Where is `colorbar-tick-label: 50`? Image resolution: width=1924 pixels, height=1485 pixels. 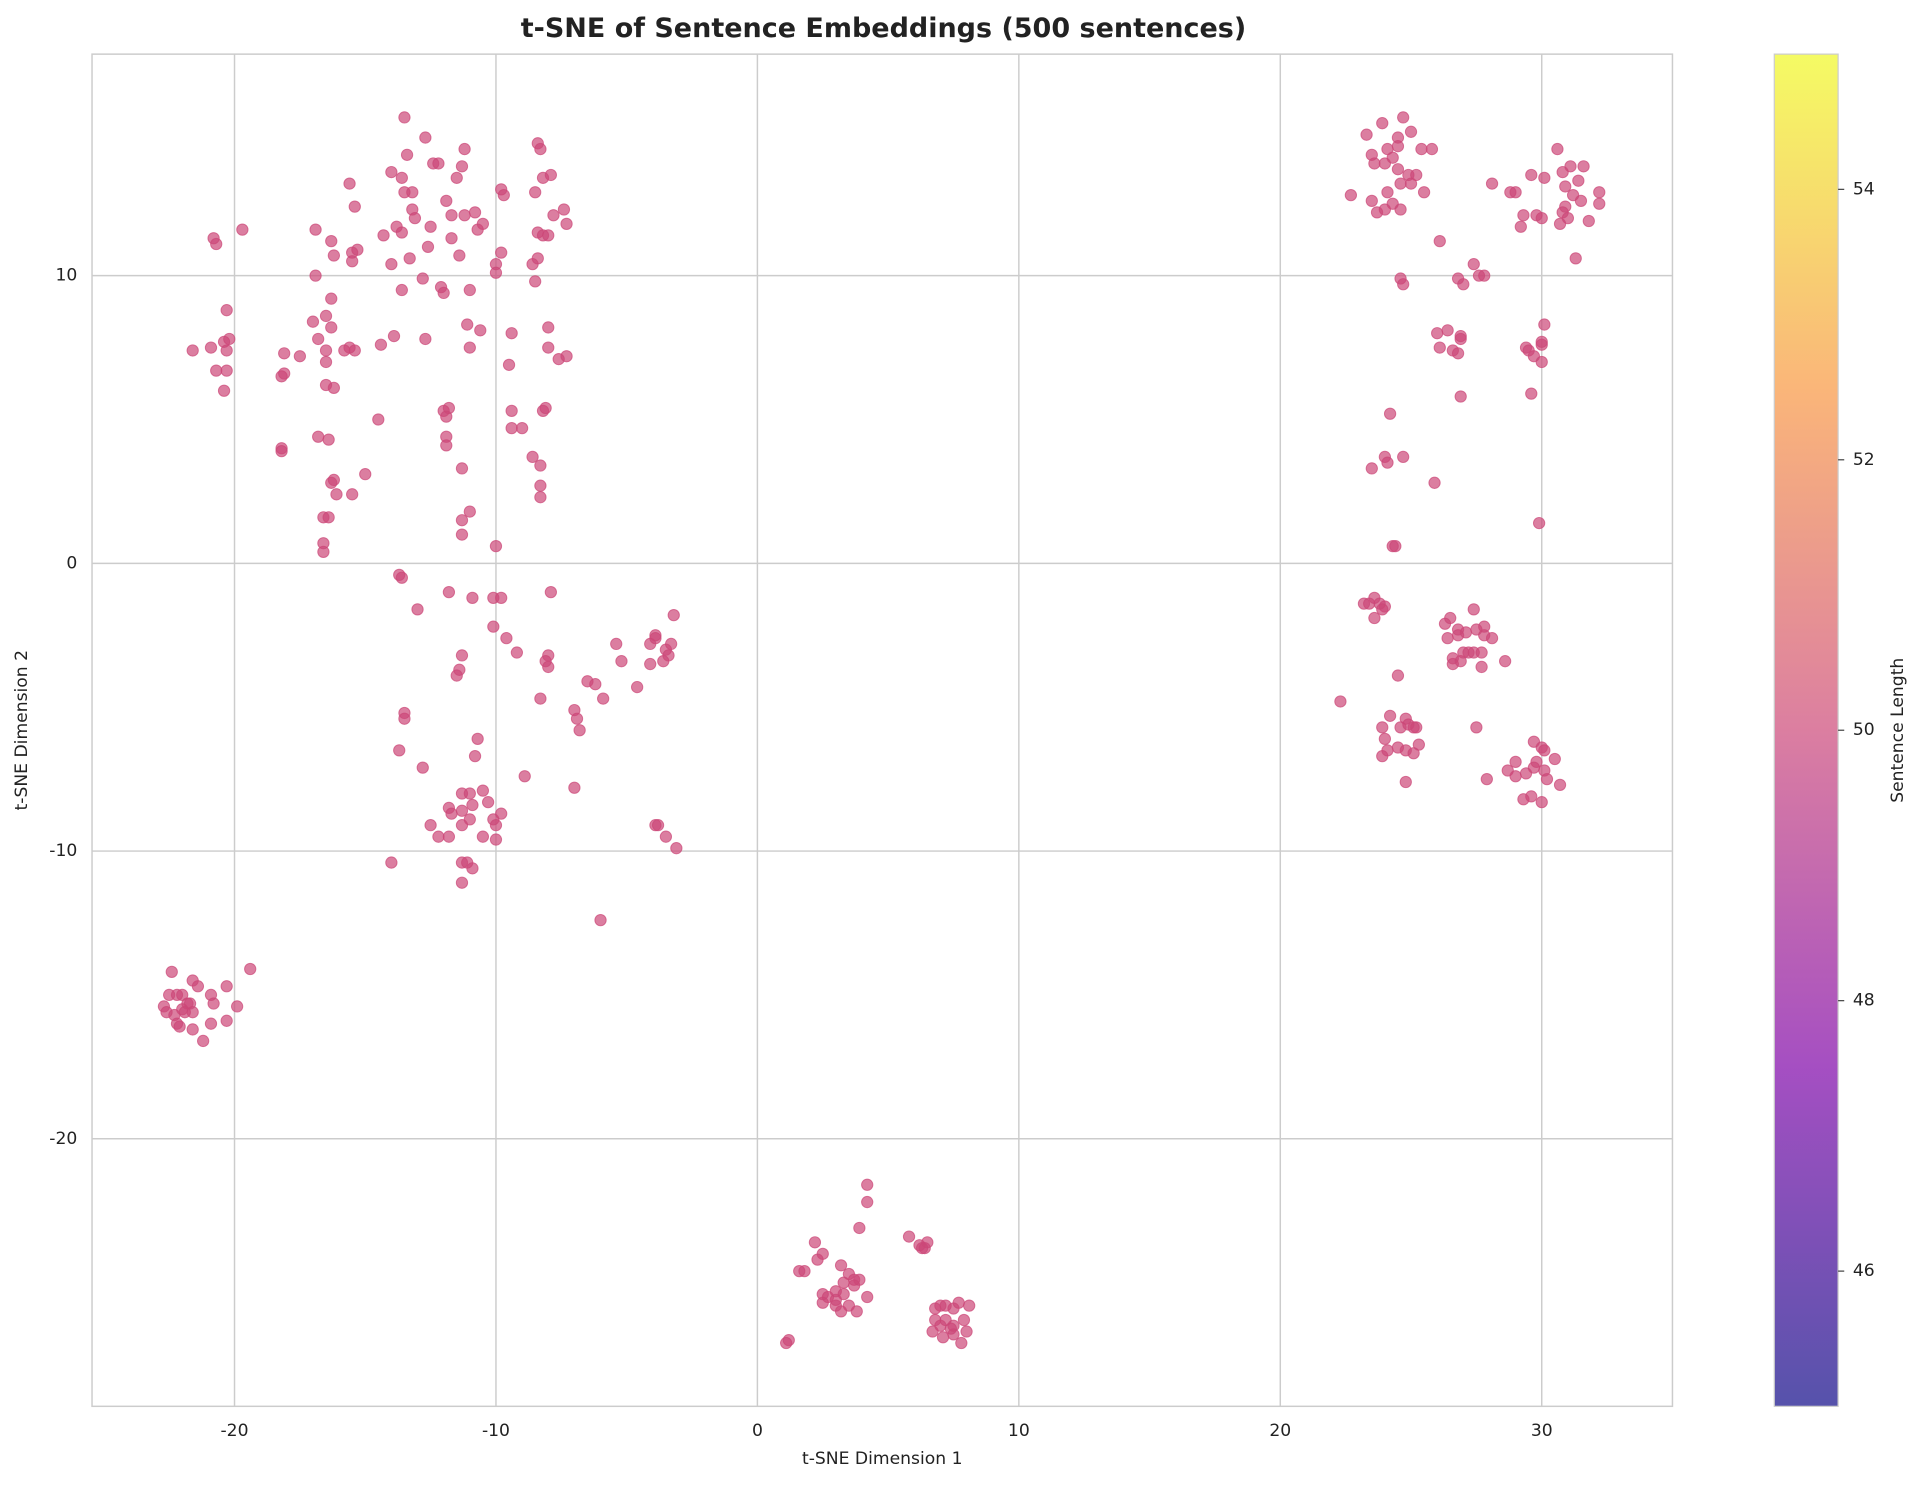 colorbar-tick-label: 50 is located at coordinates (1864, 730).